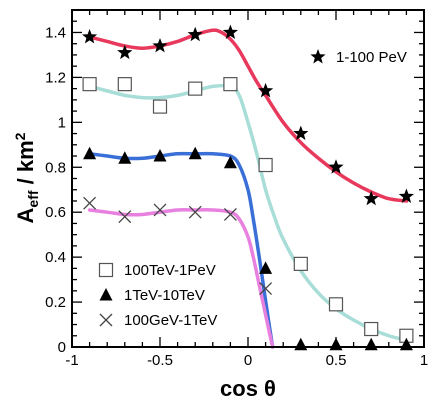 This screenshot has width=436, height=405. Describe the element at coordinates (20, 136) in the screenshot. I see `y-axis-title-sup: 2` at that location.